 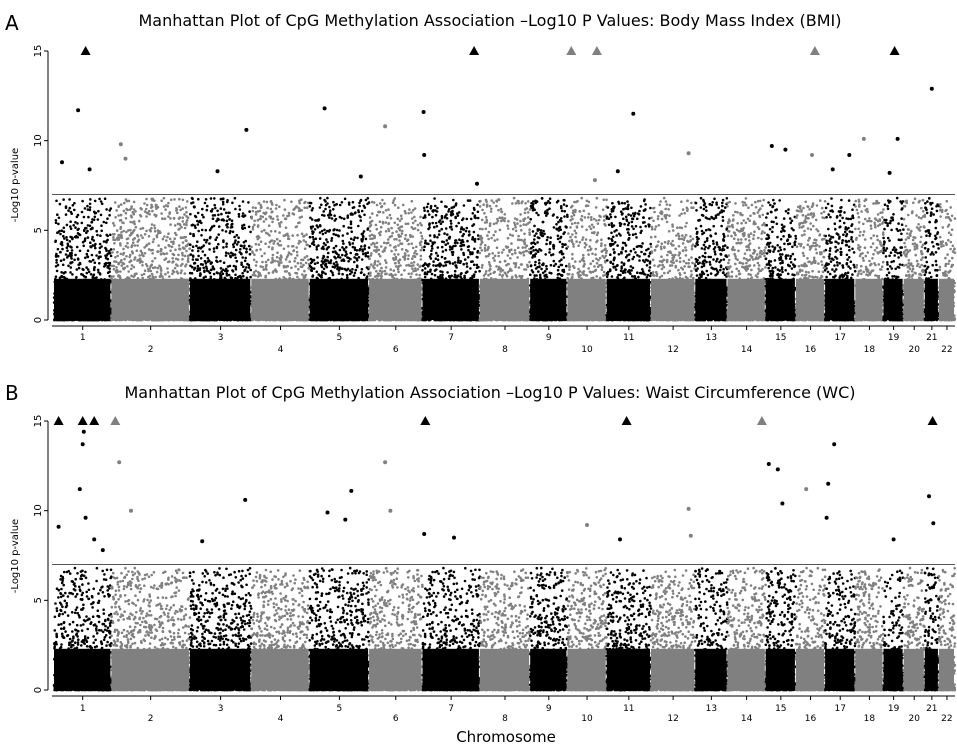 What do you see at coordinates (747, 350) in the screenshot?
I see `chromosome-label: 14` at bounding box center [747, 350].